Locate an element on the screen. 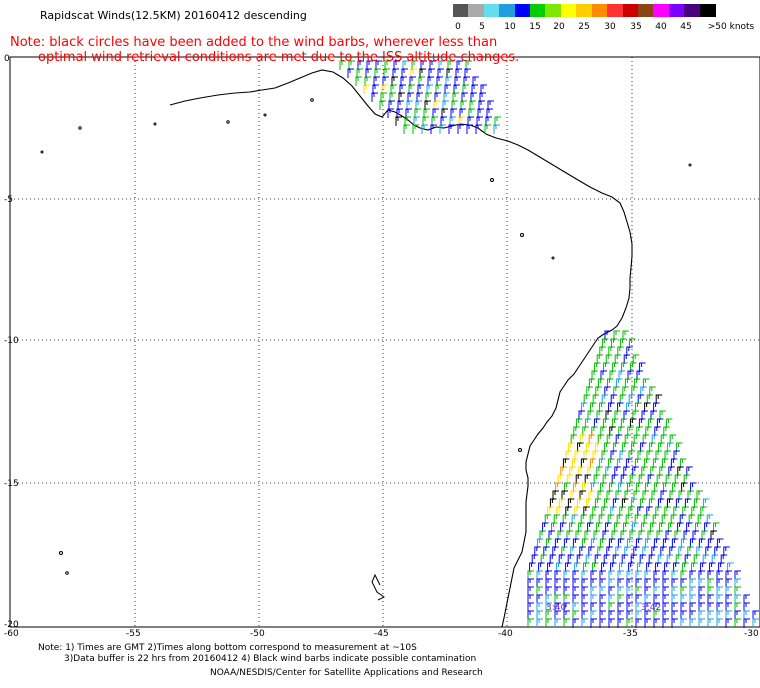 The image size is (760, 688). scale-label: 5 is located at coordinates (482, 27).